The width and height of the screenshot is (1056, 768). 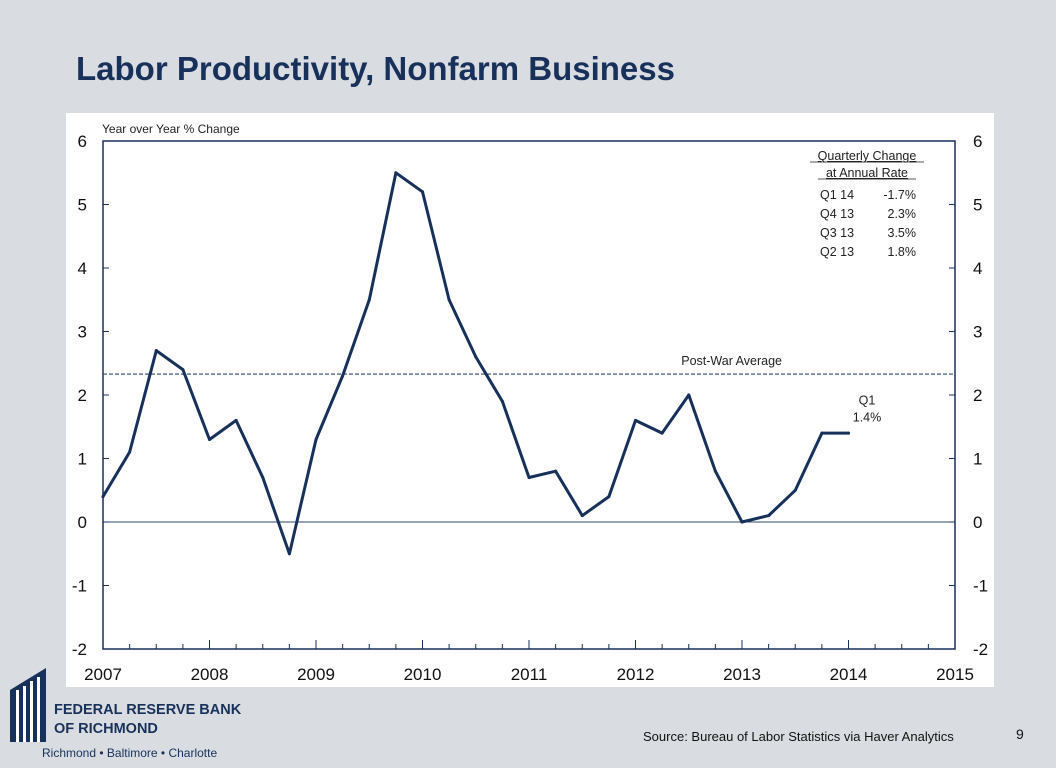 I want to click on y-tick-label-right: 6, so click(x=977, y=141).